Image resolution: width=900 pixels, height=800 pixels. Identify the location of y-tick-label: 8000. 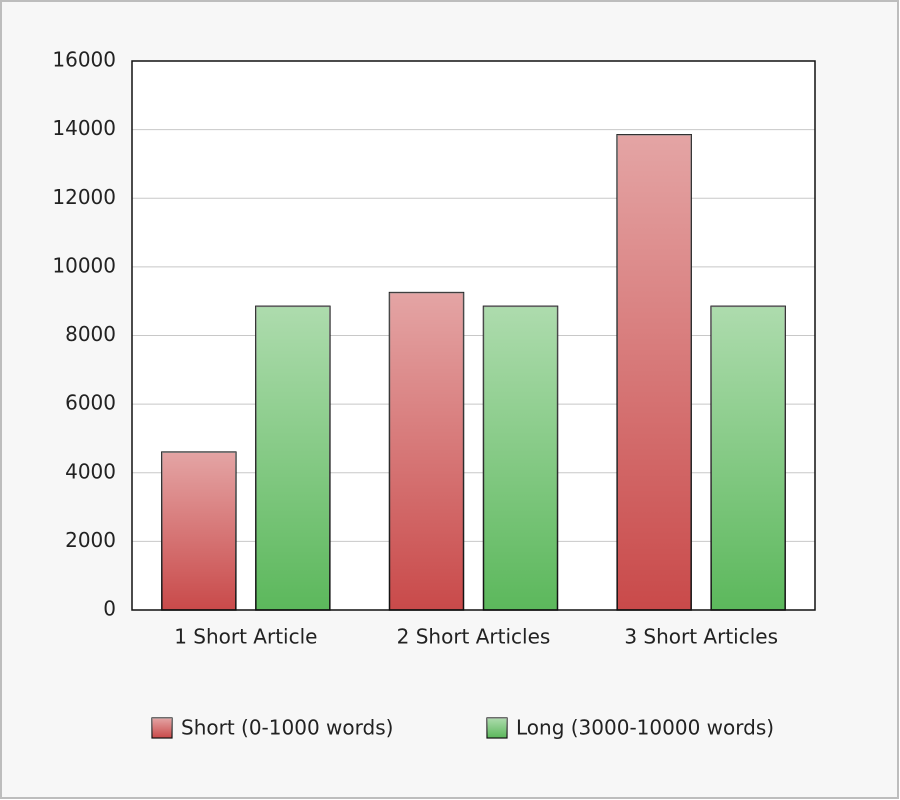
(90, 334).